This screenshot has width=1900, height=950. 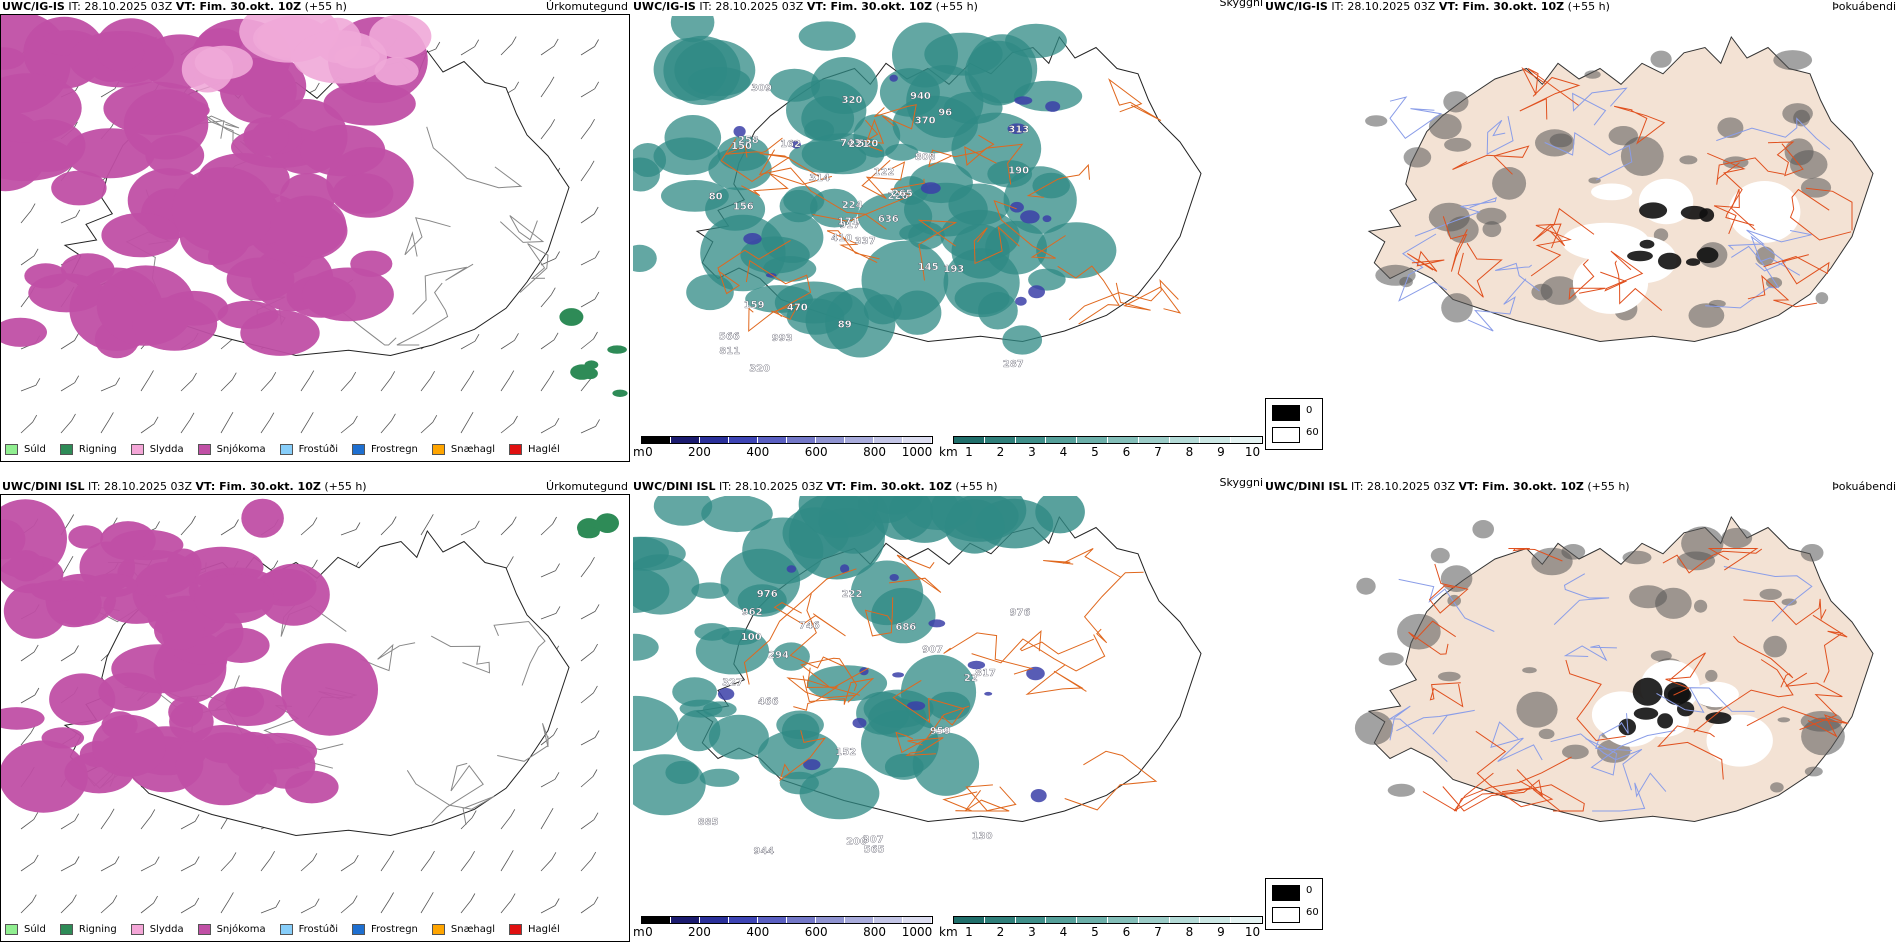 I want to click on legend-item: Súld, so click(x=25, y=929).